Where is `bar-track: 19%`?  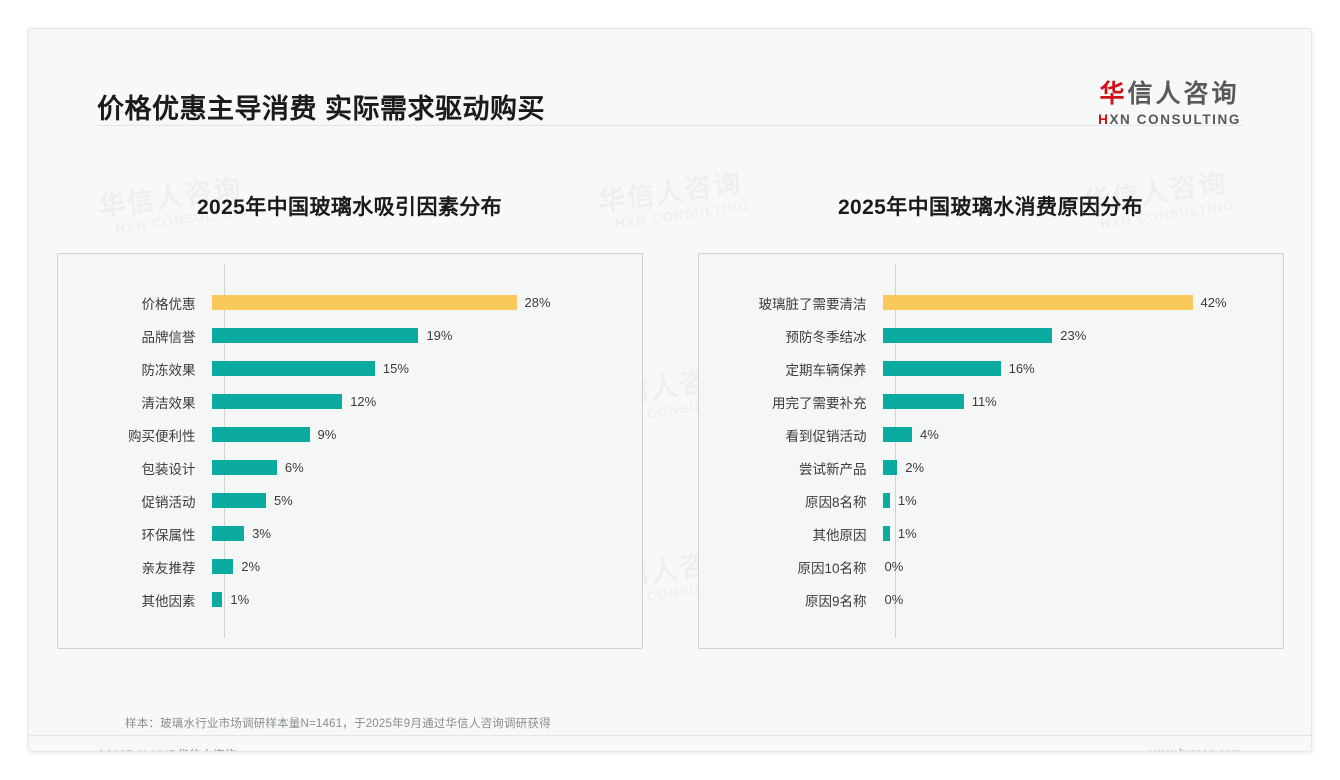
bar-track: 19% is located at coordinates (426, 335).